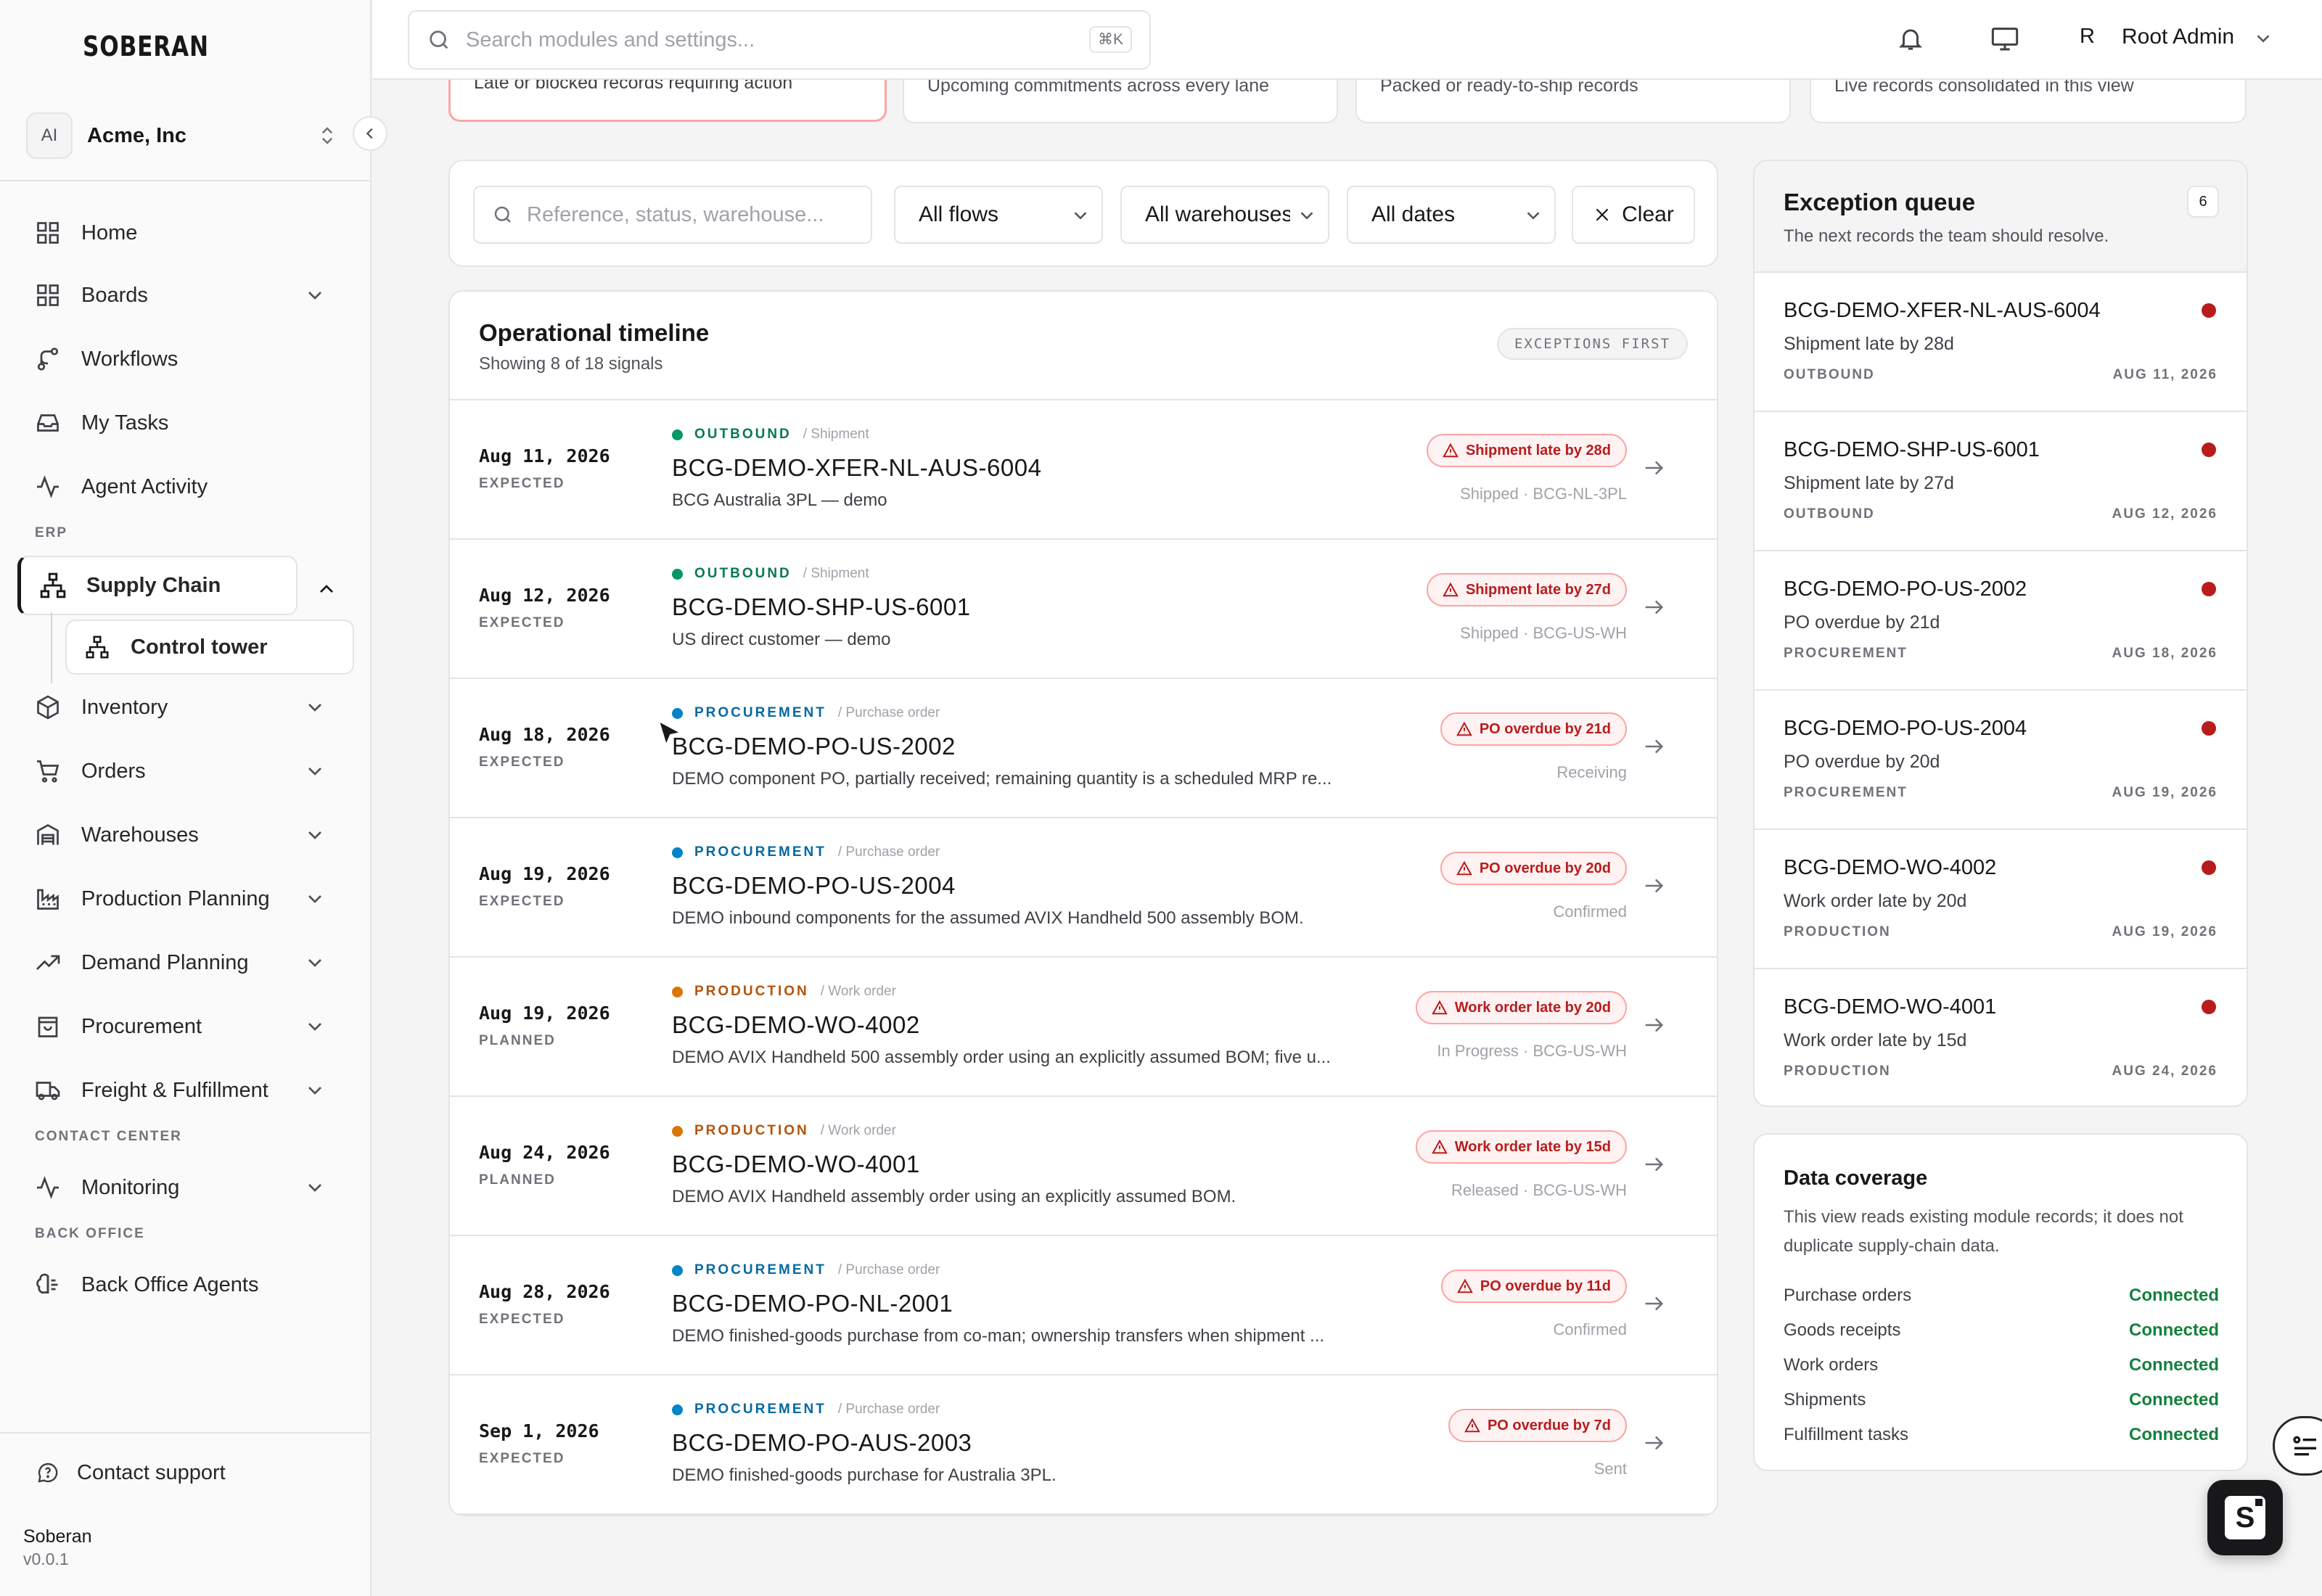 The image size is (2322, 1596). What do you see at coordinates (185, 136) in the screenshot?
I see `org-switcher: AI Acme, Inc` at bounding box center [185, 136].